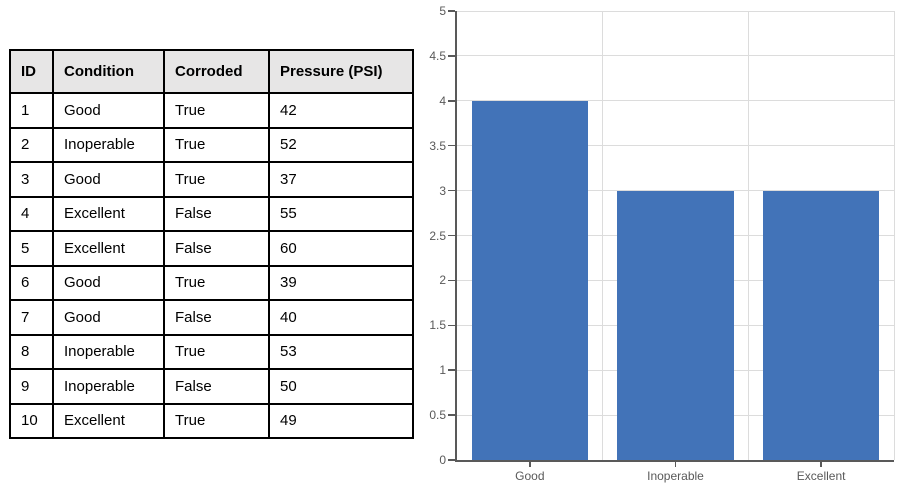  I want to click on table-header-cell: Pressure (PSI), so click(341, 71).